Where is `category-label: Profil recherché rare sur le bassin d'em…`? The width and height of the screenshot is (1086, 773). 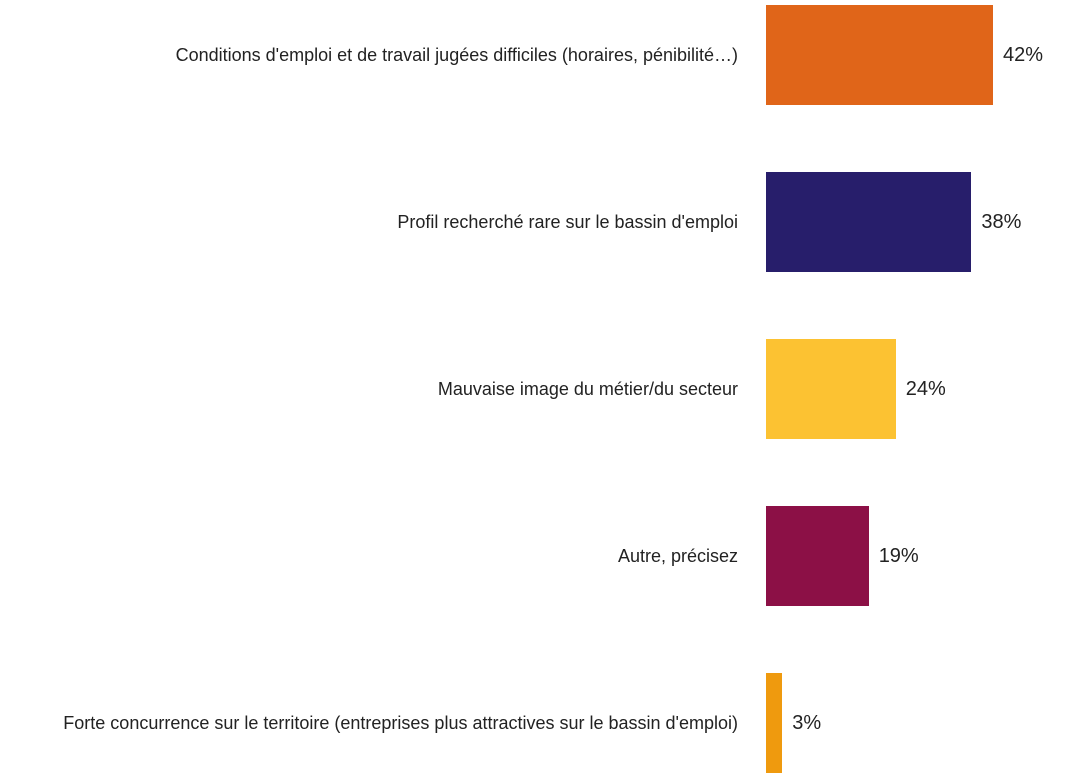
category-label: Profil recherché rare sur le bassin d'em… is located at coordinates (567, 222).